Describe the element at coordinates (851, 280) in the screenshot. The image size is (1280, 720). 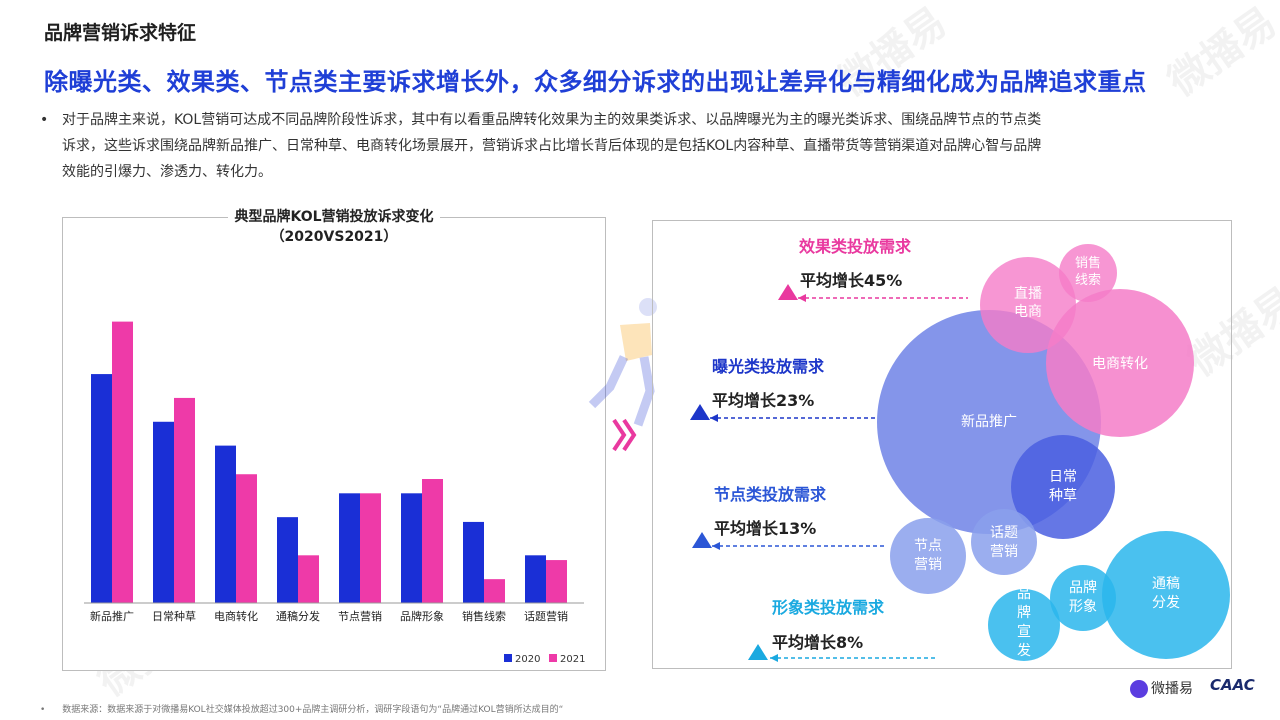
I see `group-growth-effect: 平均增长45%` at that location.